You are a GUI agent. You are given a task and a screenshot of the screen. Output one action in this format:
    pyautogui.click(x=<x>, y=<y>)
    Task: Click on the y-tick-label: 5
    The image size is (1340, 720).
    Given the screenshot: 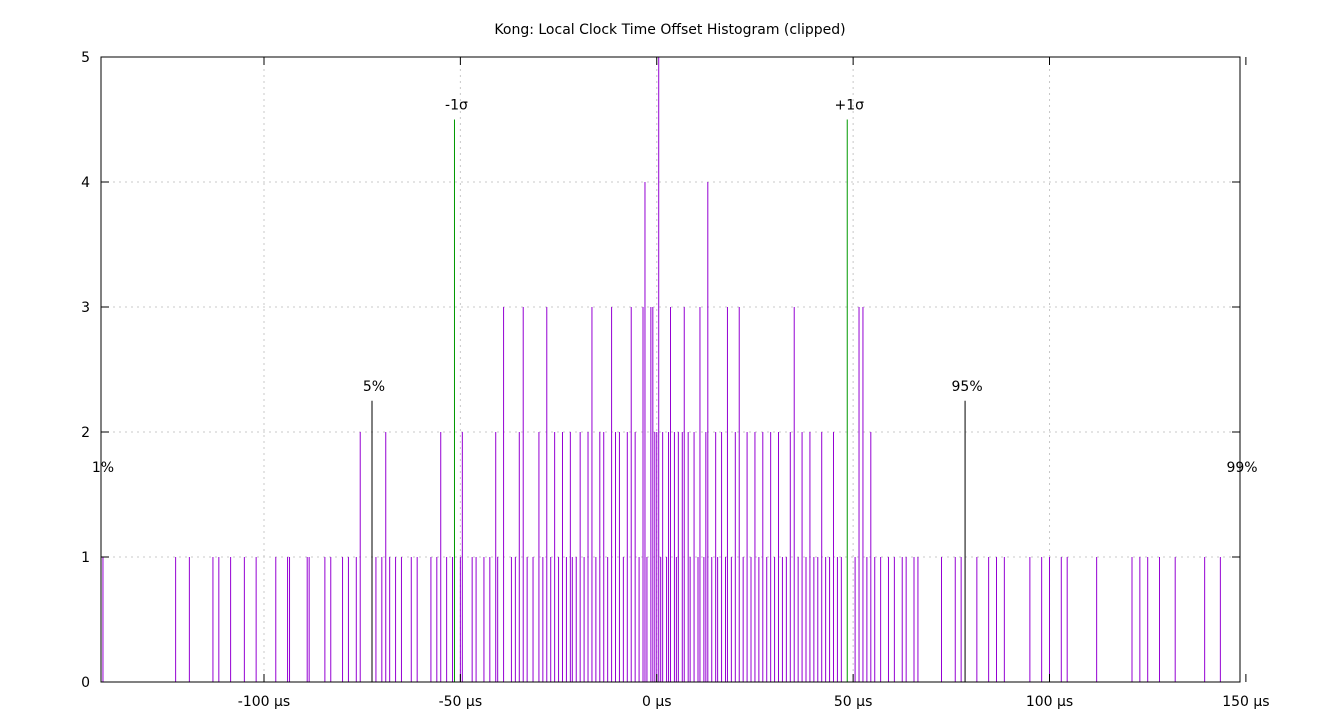 What is the action you would take?
    pyautogui.click(x=85, y=58)
    